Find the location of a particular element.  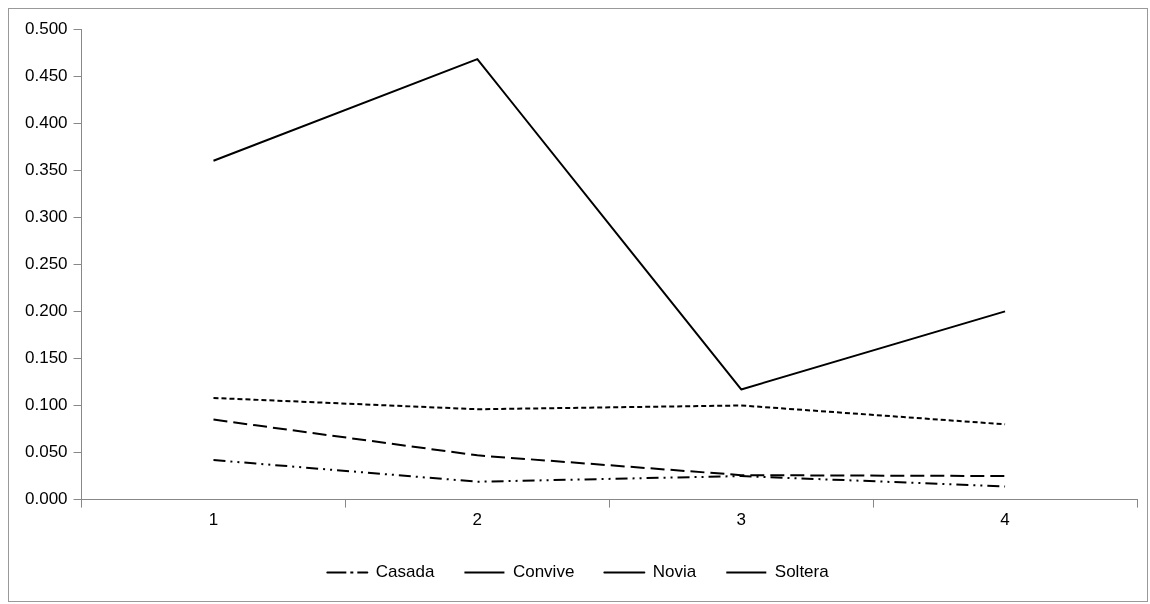

y-tick-label: 0.300 is located at coordinates (46, 216).